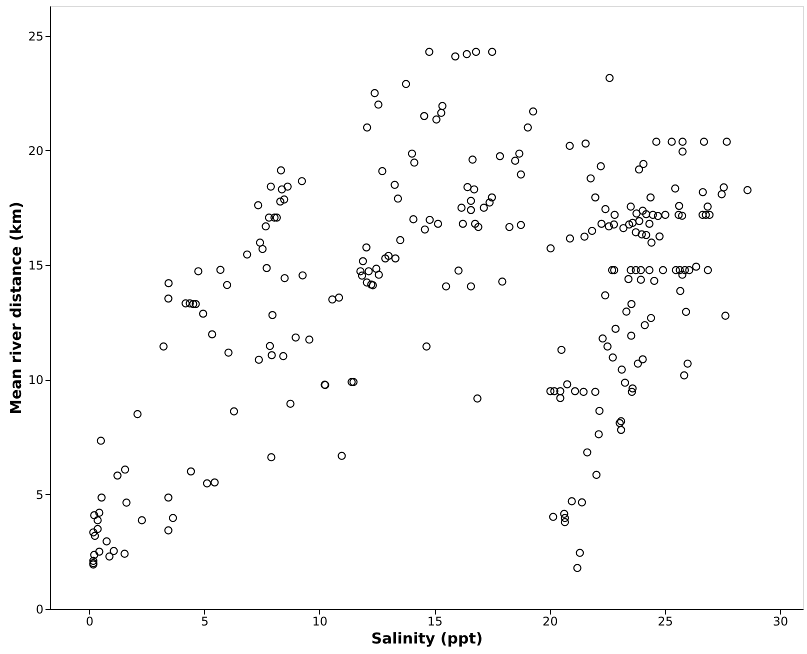 This screenshot has height=654, width=807. Describe the element at coordinates (320, 621) in the screenshot. I see `x-tick-label: 10` at that location.